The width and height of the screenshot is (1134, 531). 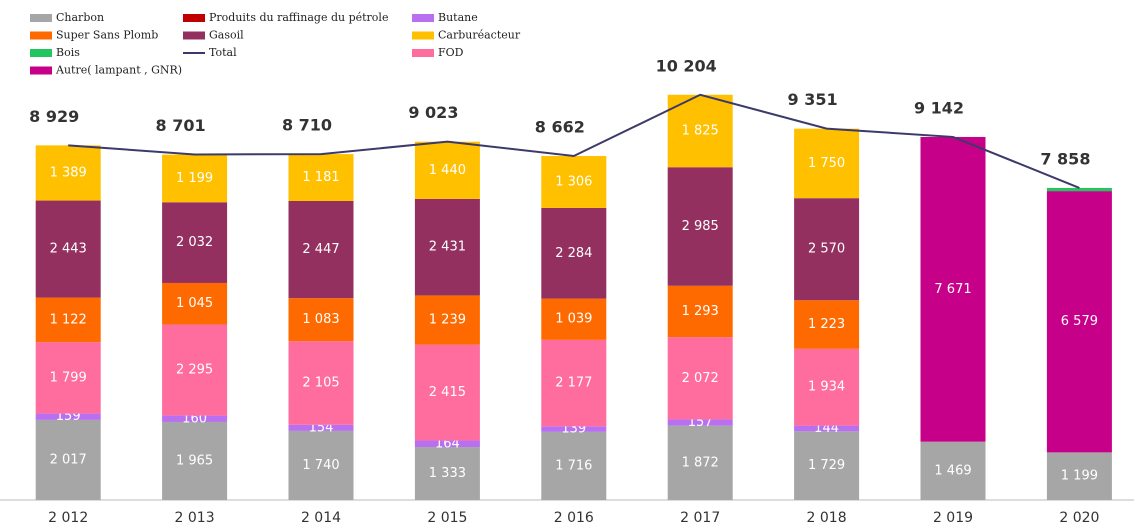 What do you see at coordinates (68, 459) in the screenshot?
I see `data-label: 2 017` at bounding box center [68, 459].